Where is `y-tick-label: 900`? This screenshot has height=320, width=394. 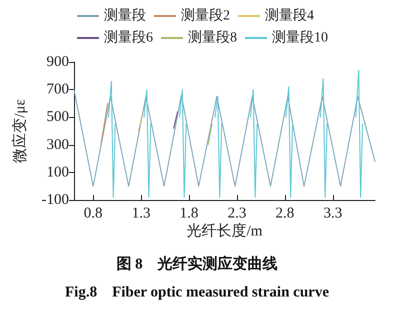
y-tick-label: 900 is located at coordinates (57, 62).